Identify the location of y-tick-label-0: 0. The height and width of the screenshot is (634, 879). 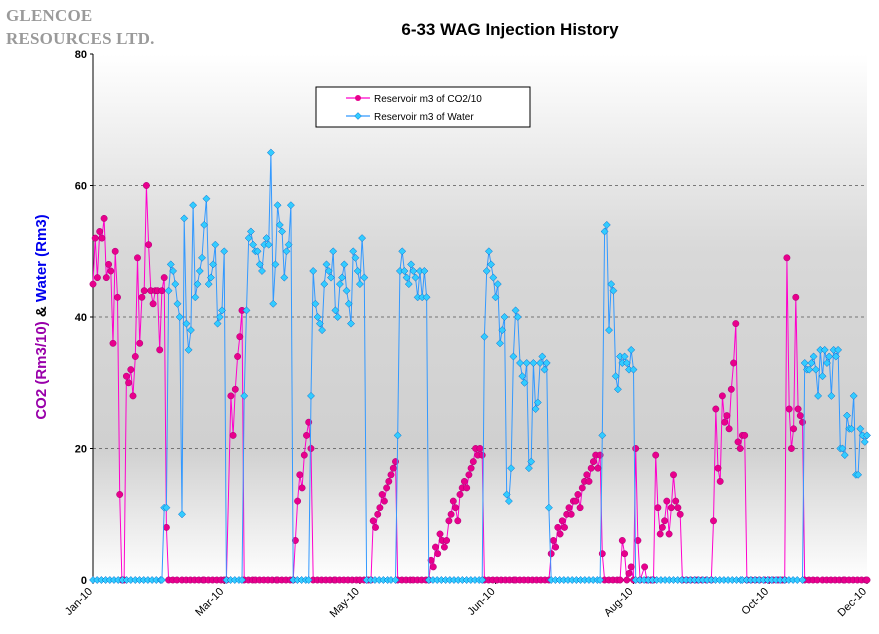
(84, 581).